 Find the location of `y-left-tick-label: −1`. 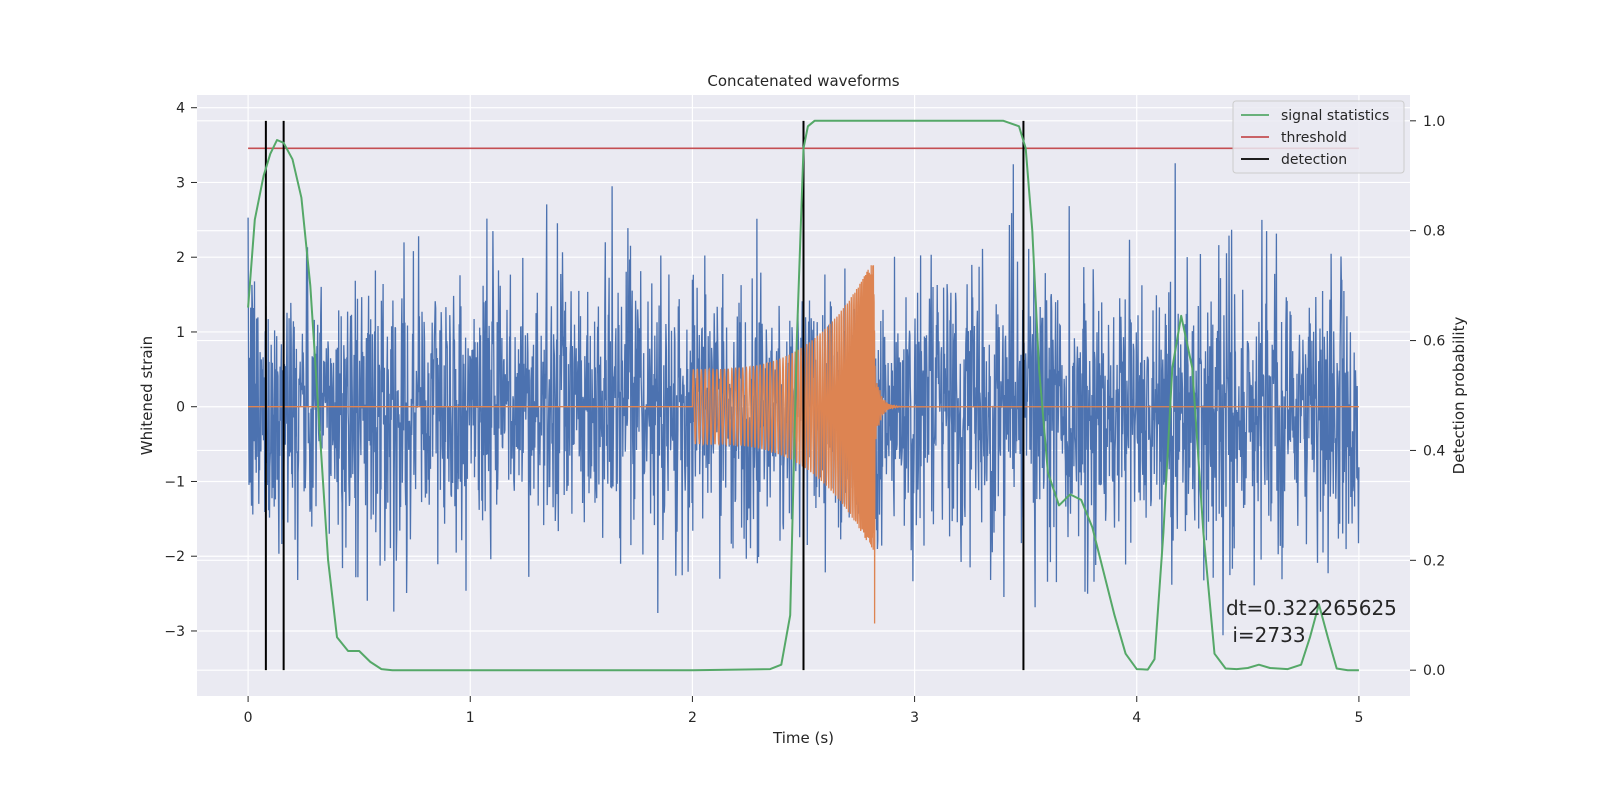

y-left-tick-label: −1 is located at coordinates (174, 482).